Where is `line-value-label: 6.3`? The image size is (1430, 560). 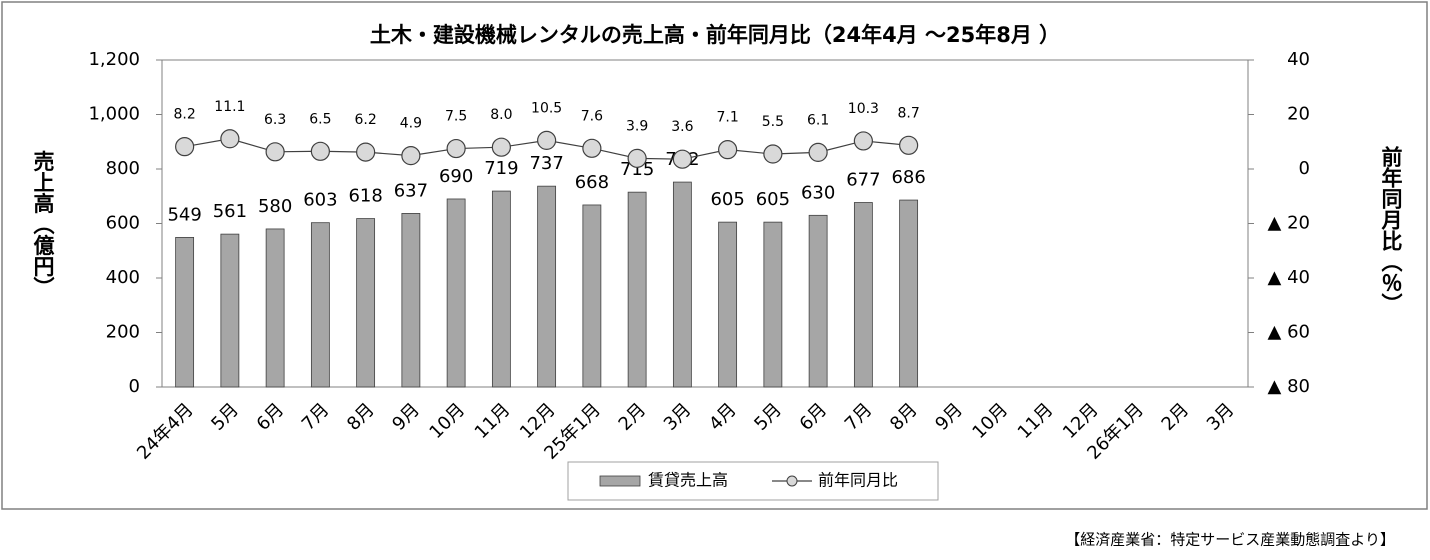 line-value-label: 6.3 is located at coordinates (275, 120).